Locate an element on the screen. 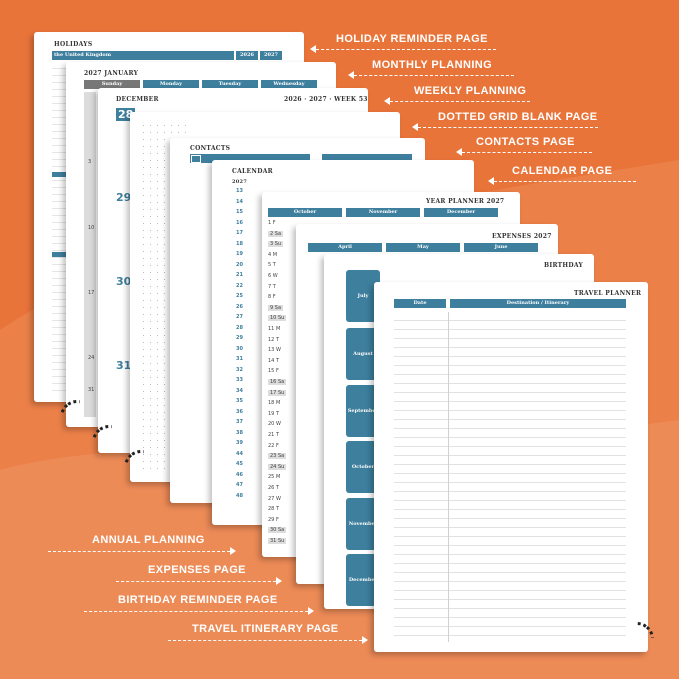 This screenshot has height=679, width=679. arrow-holiday is located at coordinates (406, 49).